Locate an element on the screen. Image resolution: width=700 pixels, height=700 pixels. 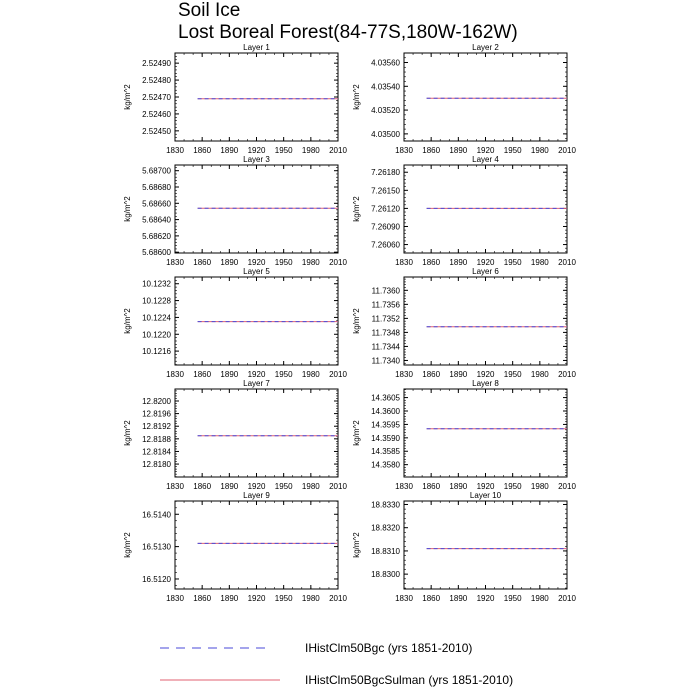
y-tick-label: 11.7360 is located at coordinates (386, 290).